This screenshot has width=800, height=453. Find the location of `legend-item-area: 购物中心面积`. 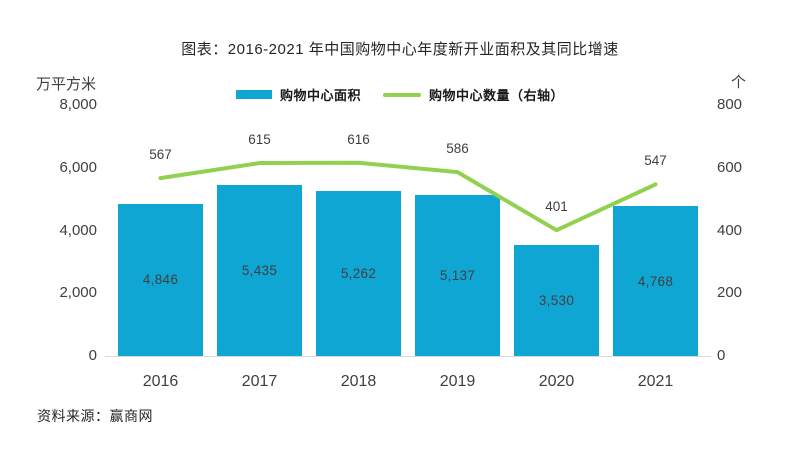

legend-item-area: 购物中心面积 is located at coordinates (298, 94).